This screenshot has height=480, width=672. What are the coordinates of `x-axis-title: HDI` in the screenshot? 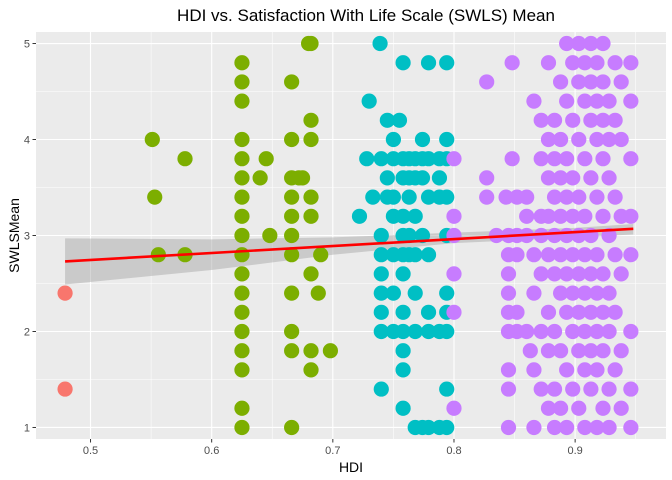 It's located at (351, 467).